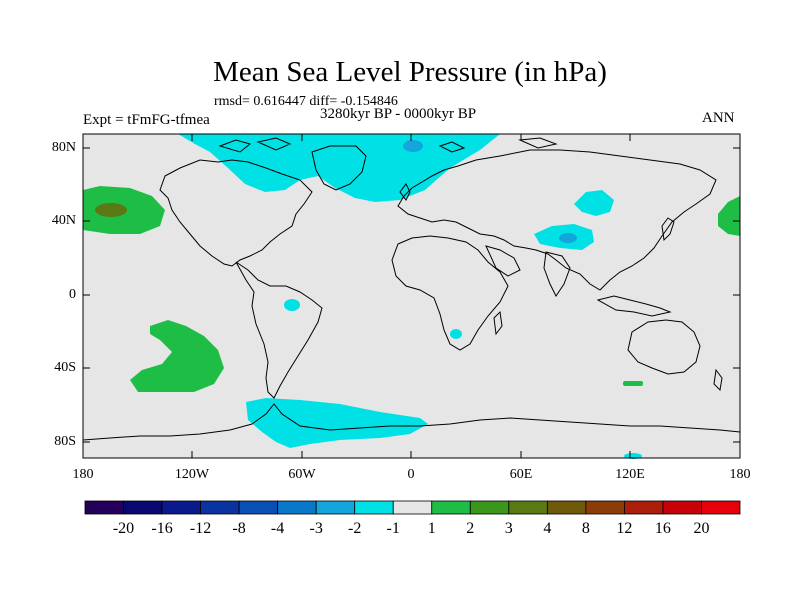 The height and width of the screenshot is (600, 800). I want to click on safrica-negative, so click(456, 334).